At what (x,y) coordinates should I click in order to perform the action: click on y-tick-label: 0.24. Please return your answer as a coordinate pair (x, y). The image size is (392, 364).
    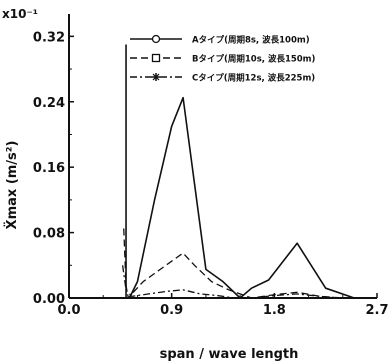
    Looking at the image, I should click on (49, 103).